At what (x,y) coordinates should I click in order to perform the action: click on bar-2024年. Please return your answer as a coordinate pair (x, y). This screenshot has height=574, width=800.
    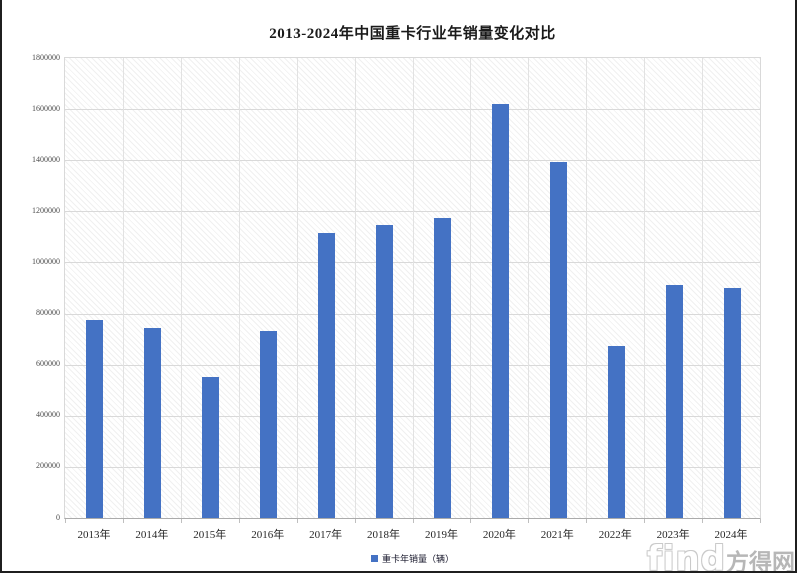
    Looking at the image, I should click on (732, 402).